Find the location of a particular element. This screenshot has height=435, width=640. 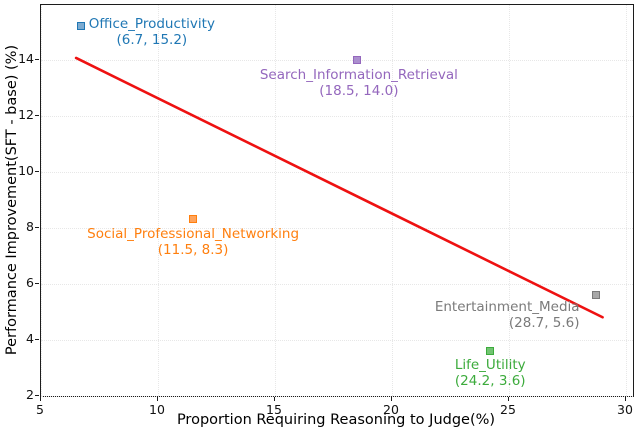

point-annotation: Life_Utility (24.2, 3.6) is located at coordinates (490, 373).